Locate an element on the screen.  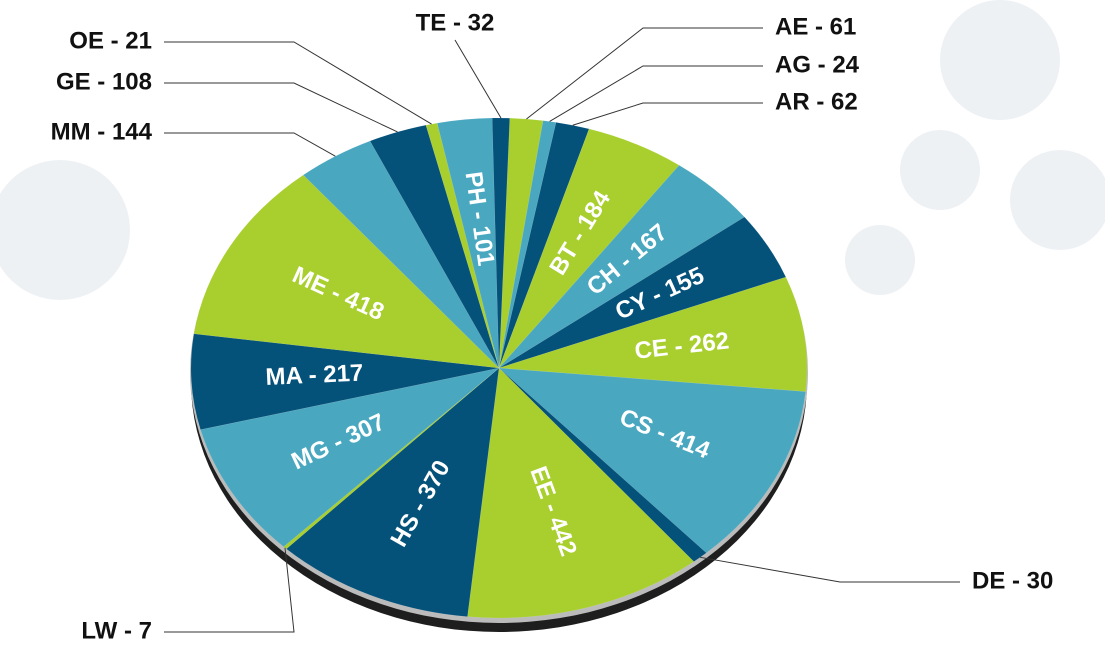
slice-label: GE - 108 is located at coordinates (104, 81).